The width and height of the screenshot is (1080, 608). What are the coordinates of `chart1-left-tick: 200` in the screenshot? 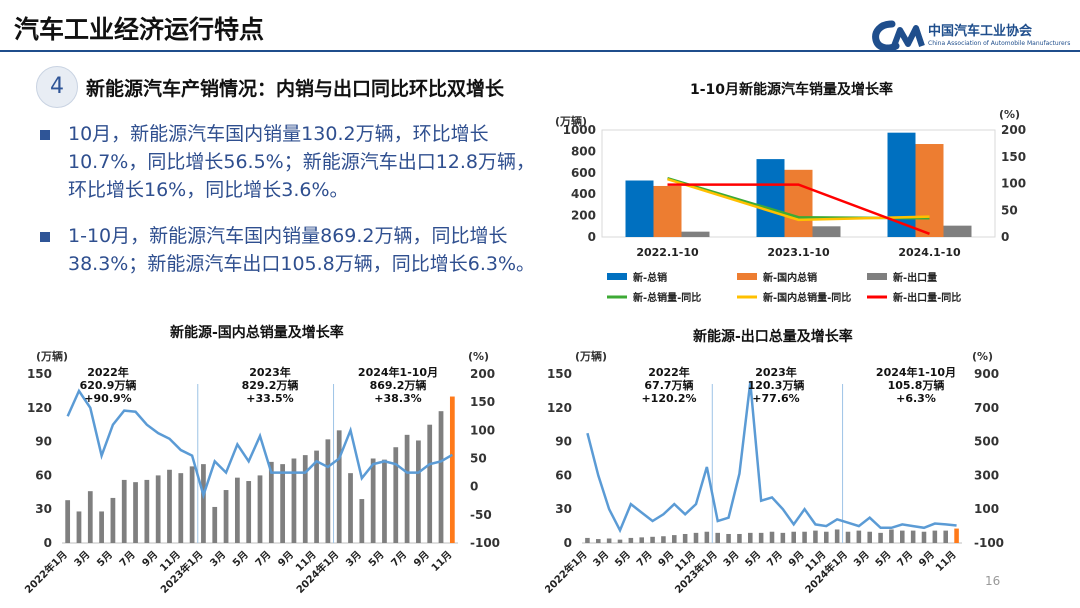 It's located at (583, 216).